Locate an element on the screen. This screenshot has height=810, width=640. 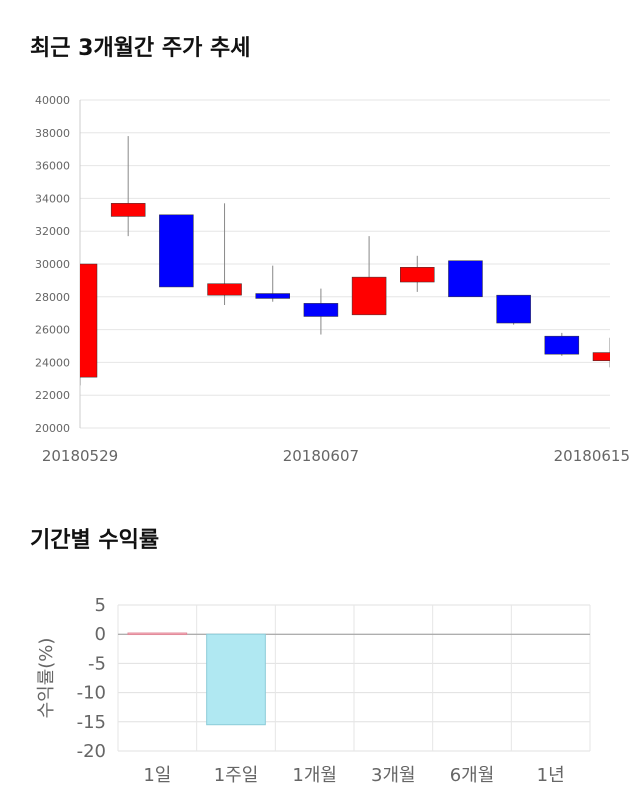
price-chart-title: 최근 3개월간 주가 추세 is located at coordinates (140, 48).